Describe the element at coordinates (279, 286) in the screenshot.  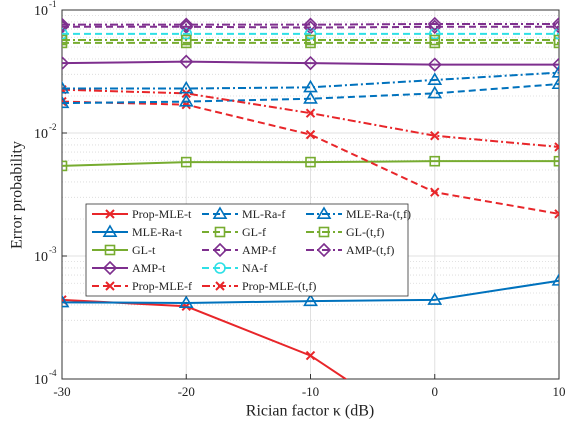
I see `legend-label: Prop-MLE-(t,f)` at that location.